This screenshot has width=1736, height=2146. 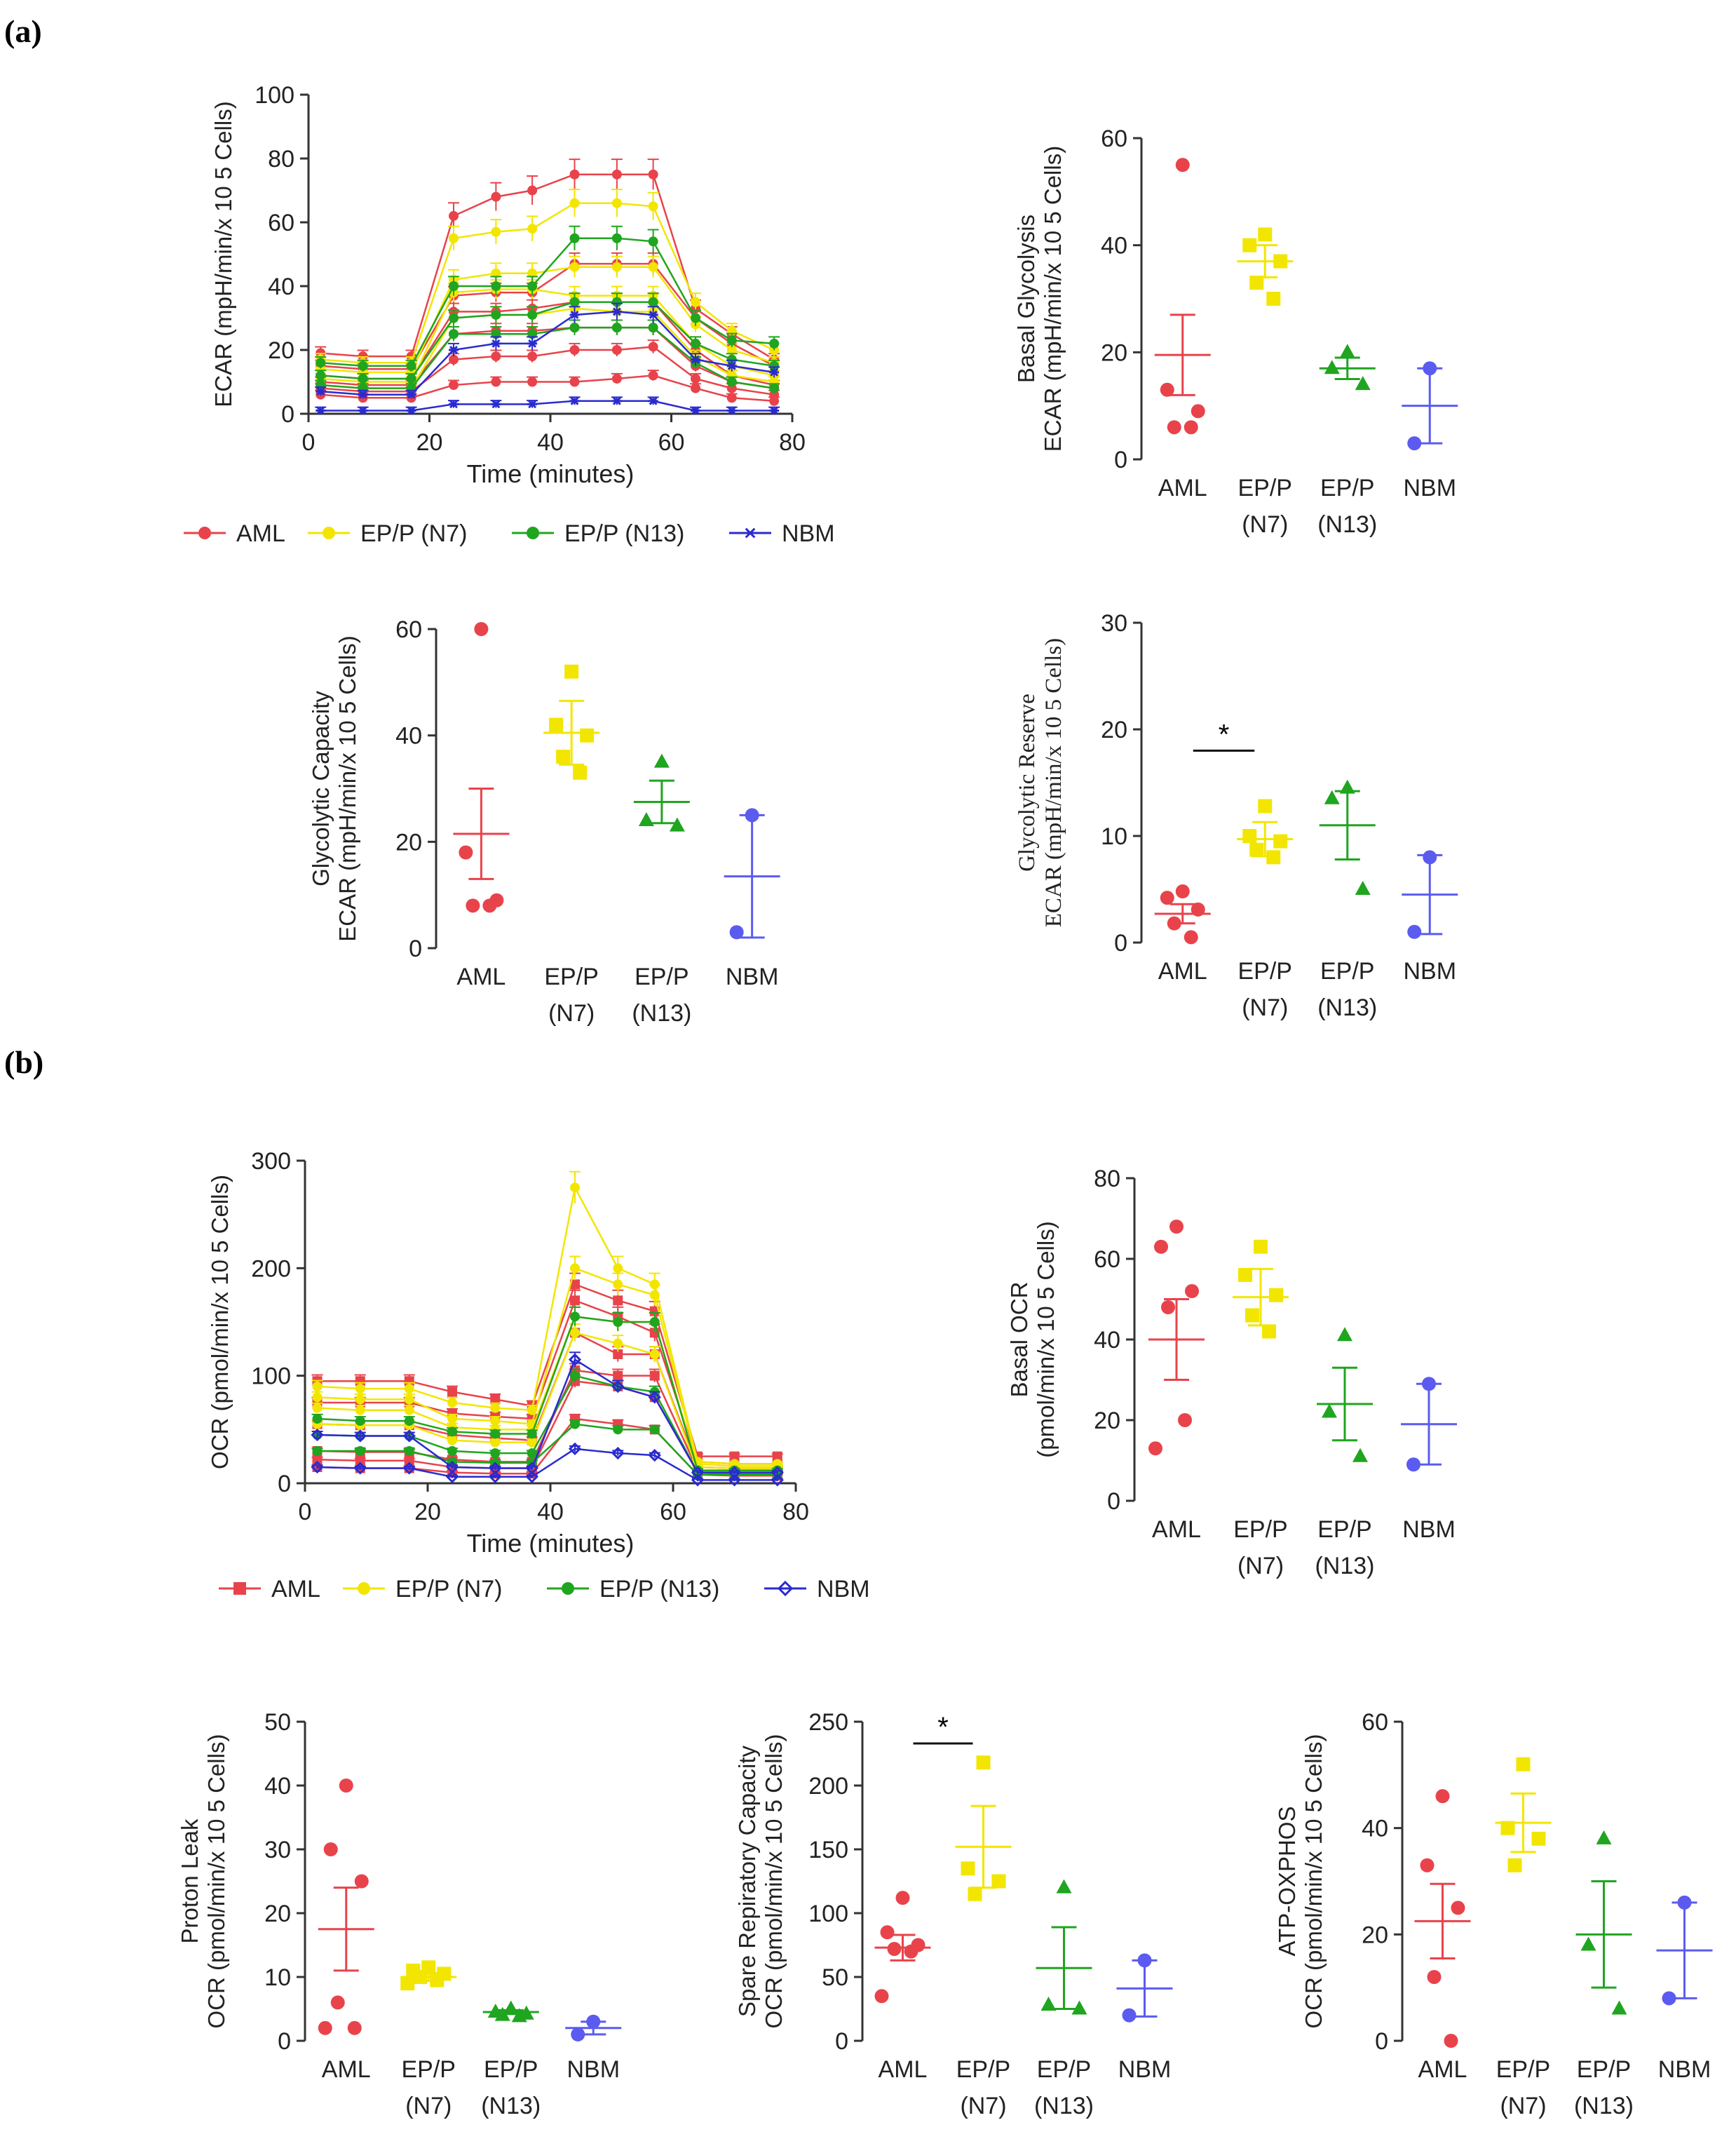 I want to click on glycolytic_capacity-ytick-label-20: 20, so click(x=408, y=842).